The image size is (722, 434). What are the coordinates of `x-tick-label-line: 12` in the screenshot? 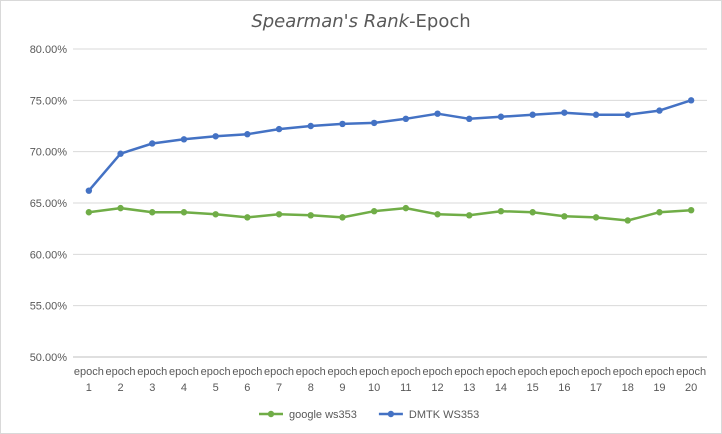 It's located at (437, 388).